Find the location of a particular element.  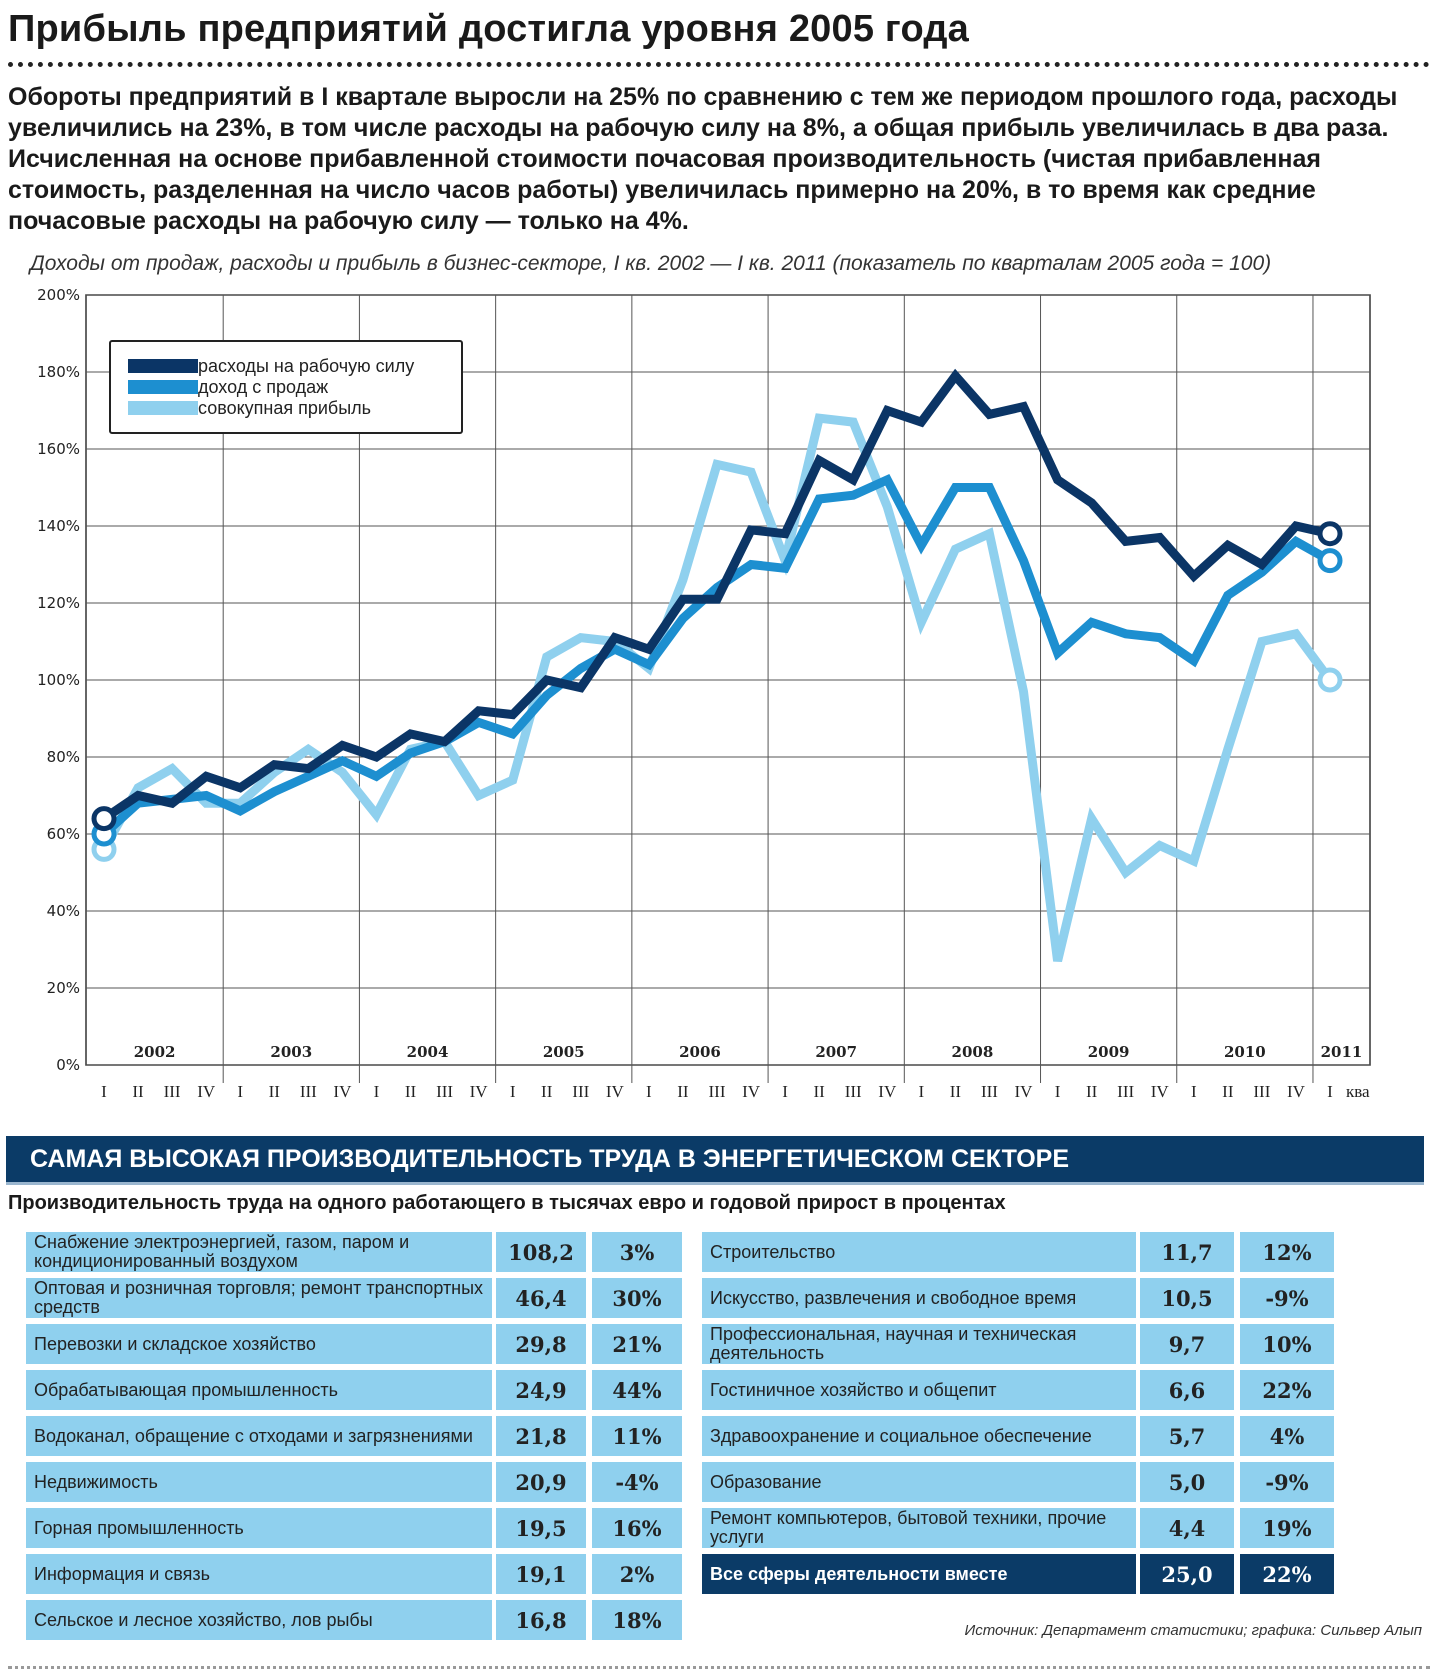

growth-percent: 16% is located at coordinates (637, 1528).